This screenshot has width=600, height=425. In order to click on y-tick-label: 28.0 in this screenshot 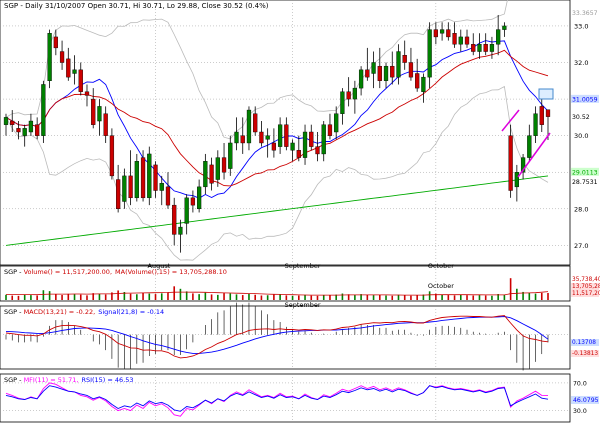, I will do `click(581, 209)`.